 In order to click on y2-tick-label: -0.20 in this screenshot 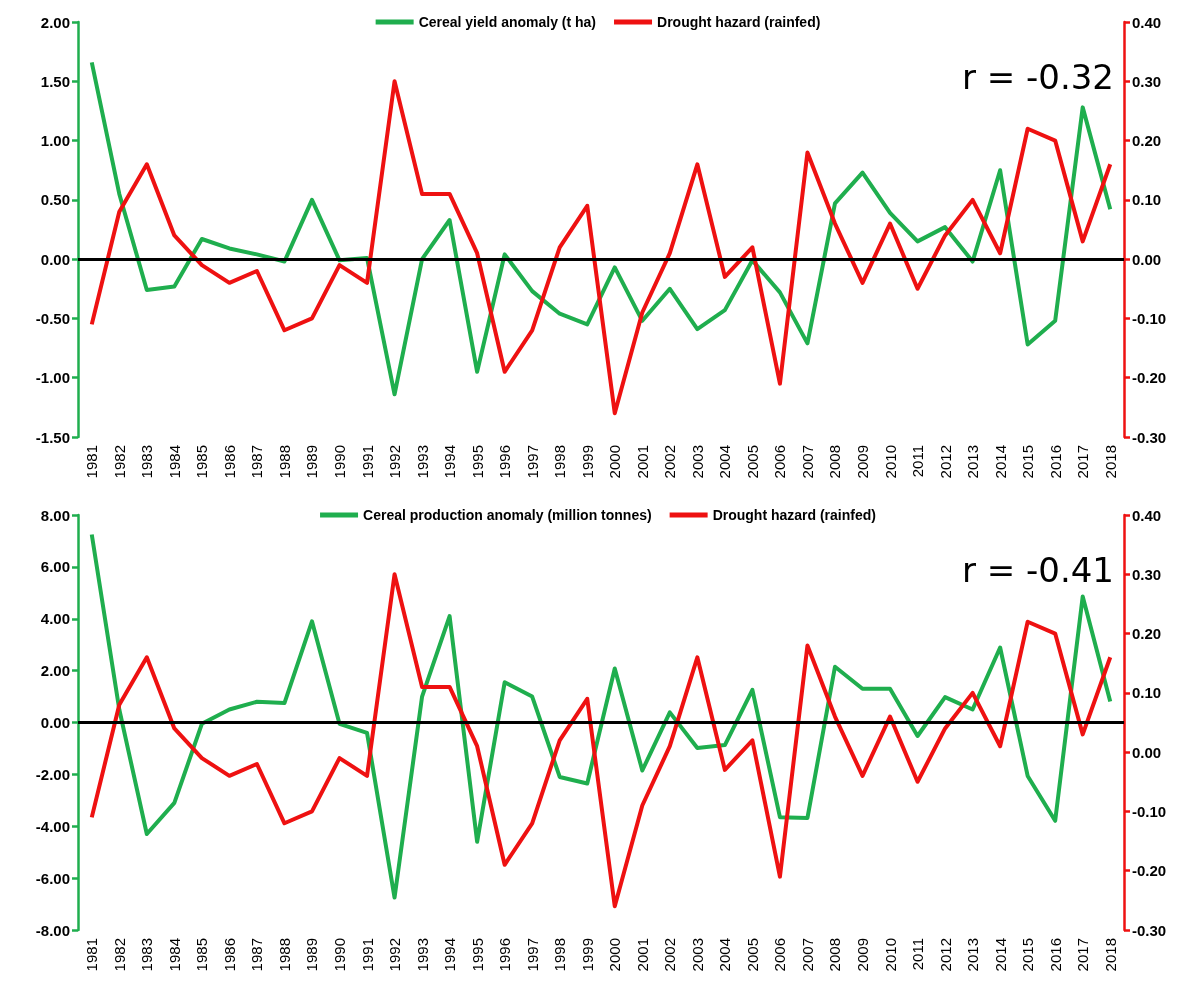, I will do `click(1149, 871)`.